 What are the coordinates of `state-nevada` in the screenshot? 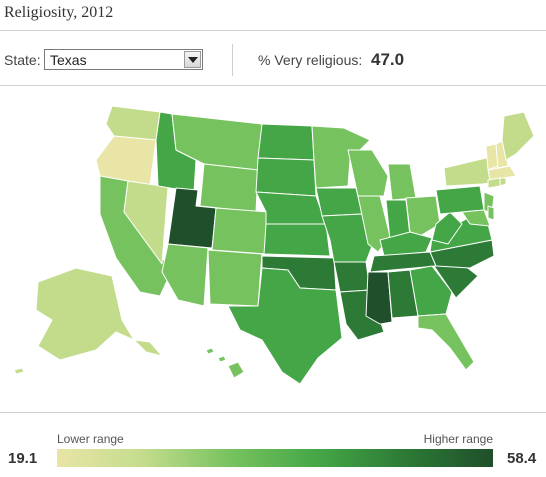 It's located at (146, 222).